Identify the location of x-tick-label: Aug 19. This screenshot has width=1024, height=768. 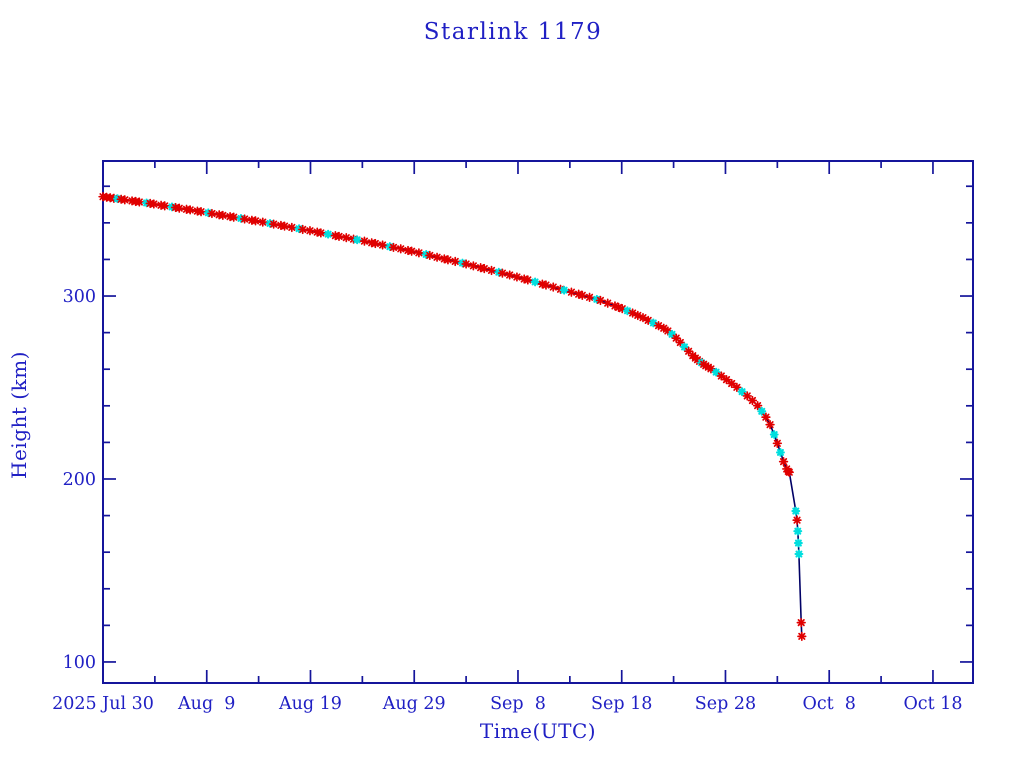
(310, 704).